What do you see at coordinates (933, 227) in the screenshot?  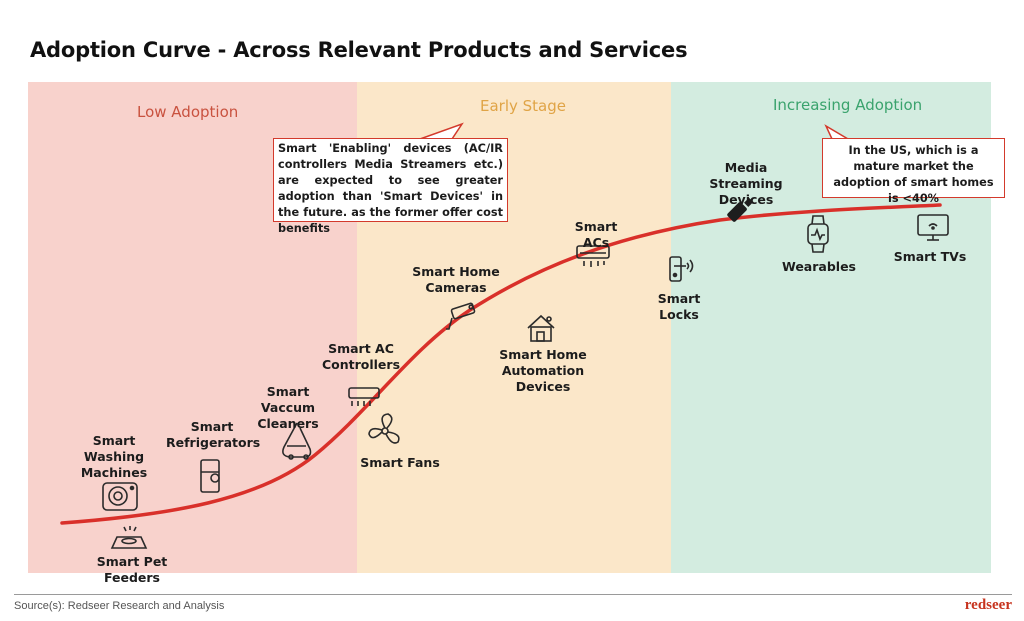 I see `tv-icon` at bounding box center [933, 227].